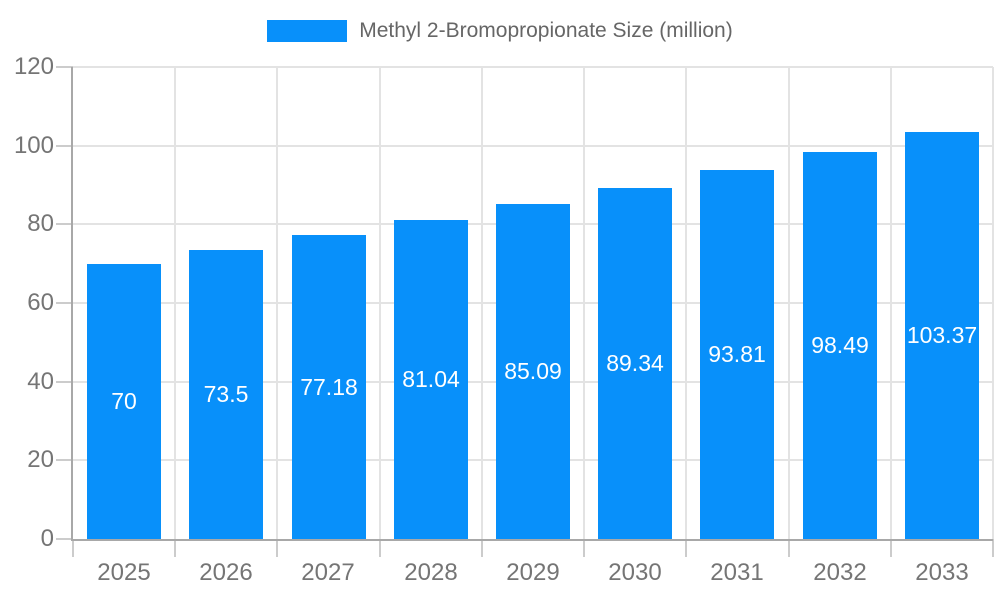 The height and width of the screenshot is (600, 1000). I want to click on bar-value-label: 89.34, so click(635, 363).